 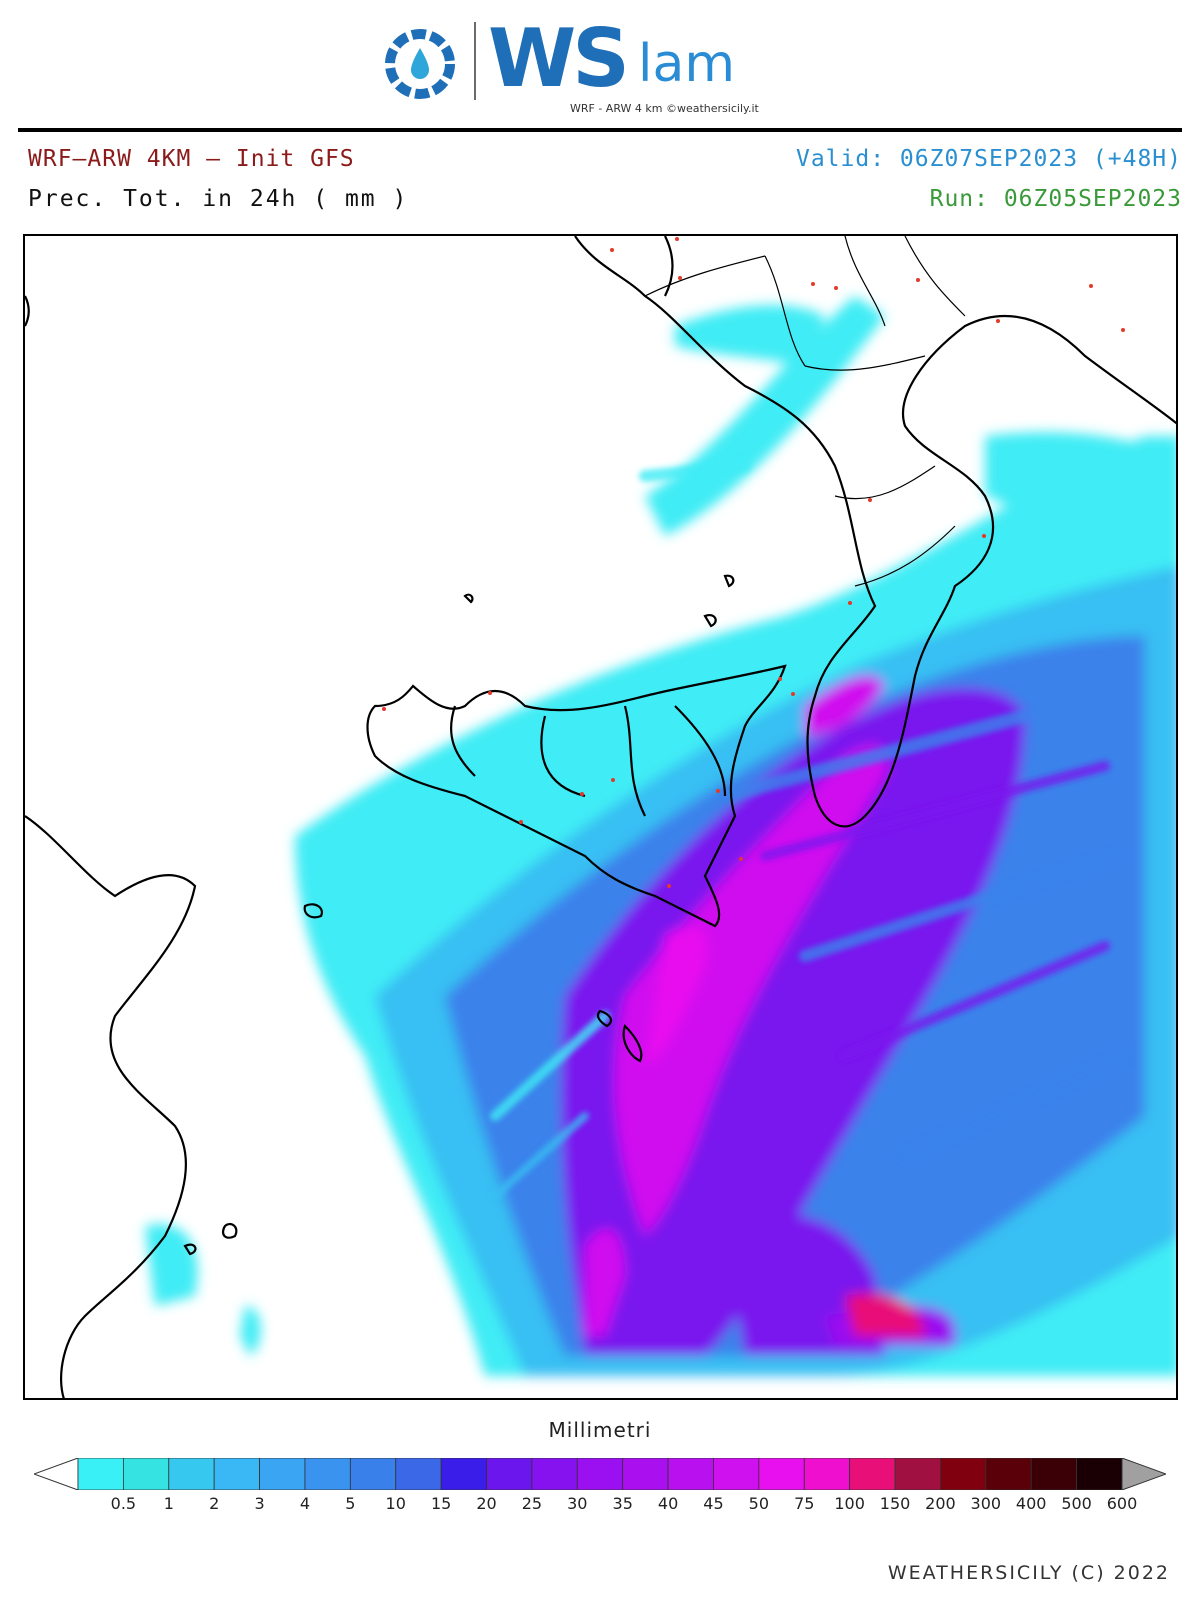 I want to click on colorbar-tick-label: 300, so click(x=986, y=1503).